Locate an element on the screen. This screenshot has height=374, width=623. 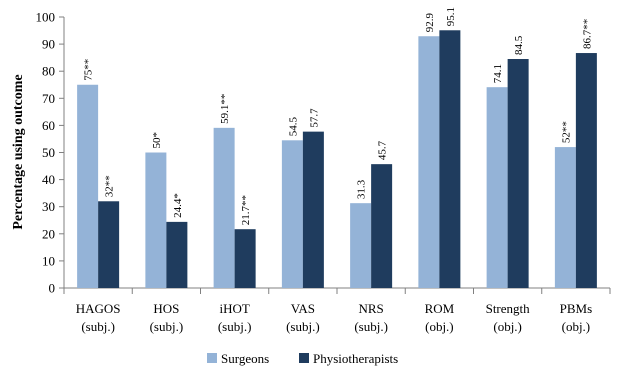
y-tick-label: 80 is located at coordinates (48, 71).